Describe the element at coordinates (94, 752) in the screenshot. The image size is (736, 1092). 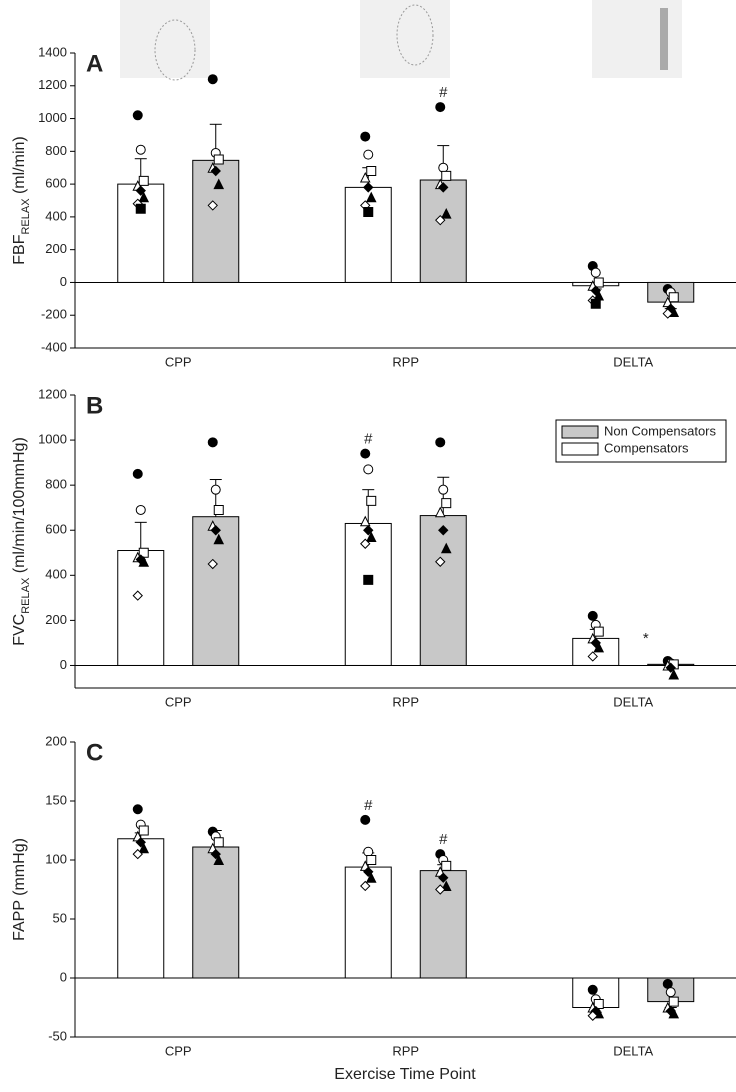
I see `panel-label: C` at that location.